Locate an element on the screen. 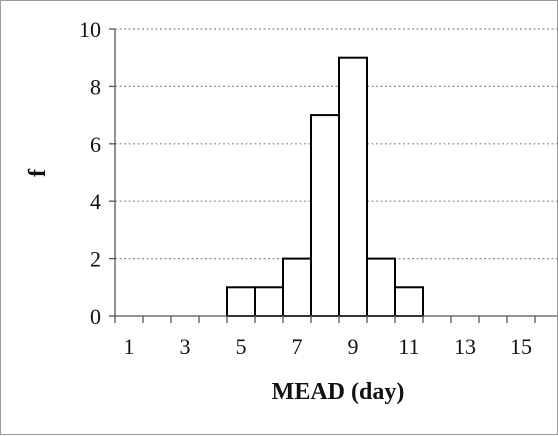 The width and height of the screenshot is (558, 436). y-tick-label-8: 8 is located at coordinates (95, 86).